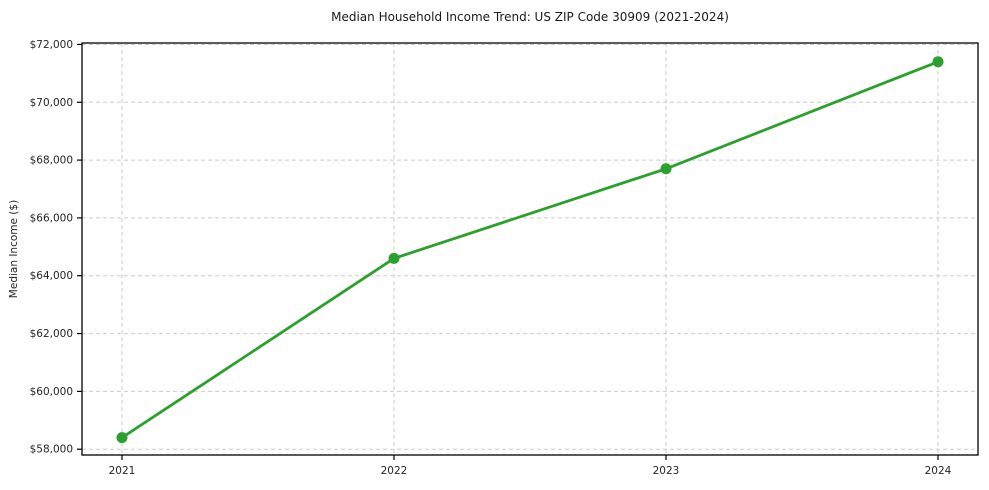  I want to click on y-tick-label: $72,000, so click(51, 45).